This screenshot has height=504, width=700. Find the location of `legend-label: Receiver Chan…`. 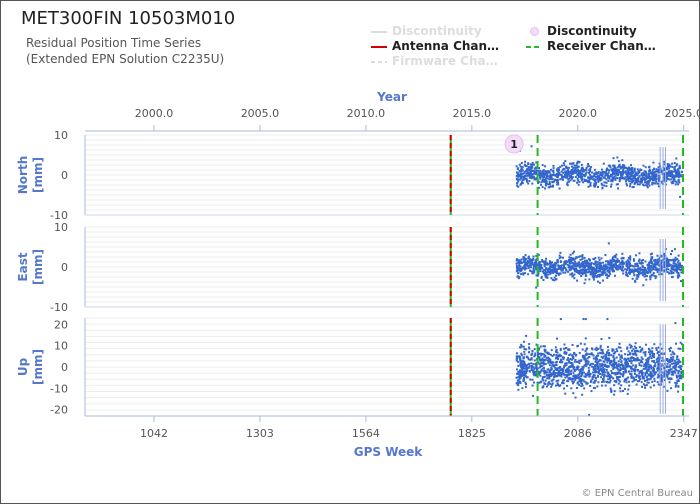

legend-label: Receiver Chan… is located at coordinates (601, 46).